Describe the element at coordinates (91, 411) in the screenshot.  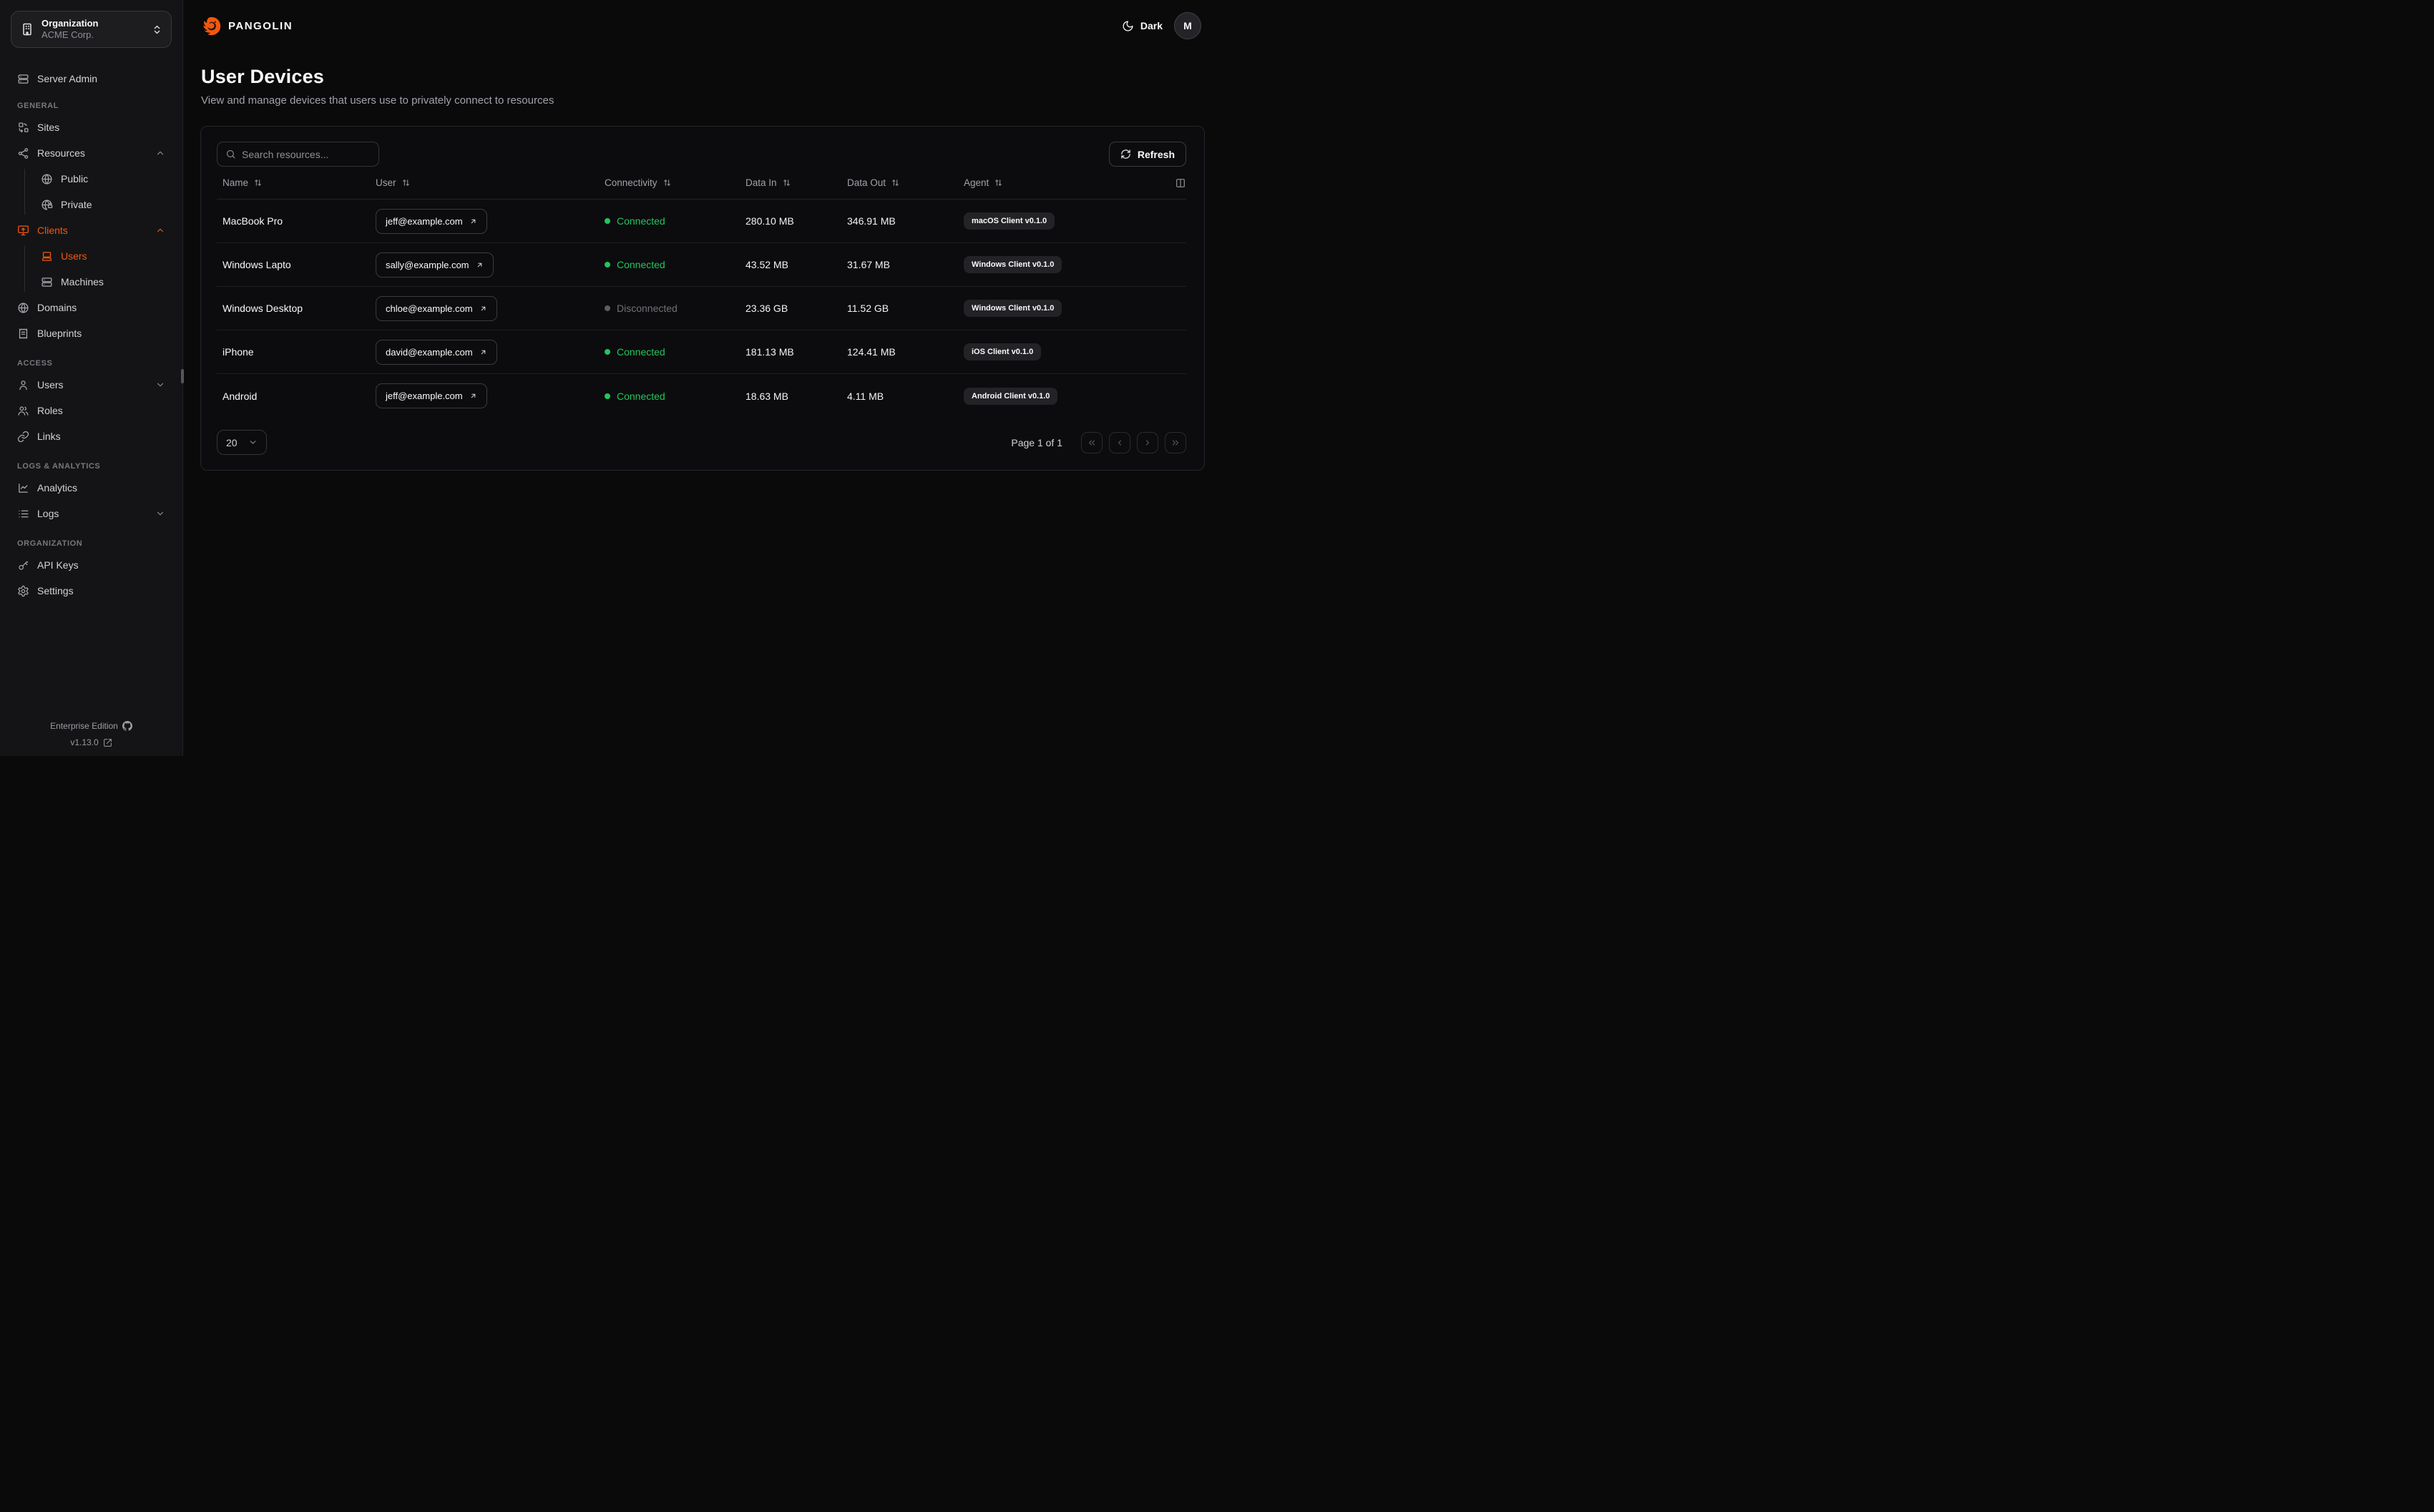
I see `sidebar-item-roles: Roles` at that location.